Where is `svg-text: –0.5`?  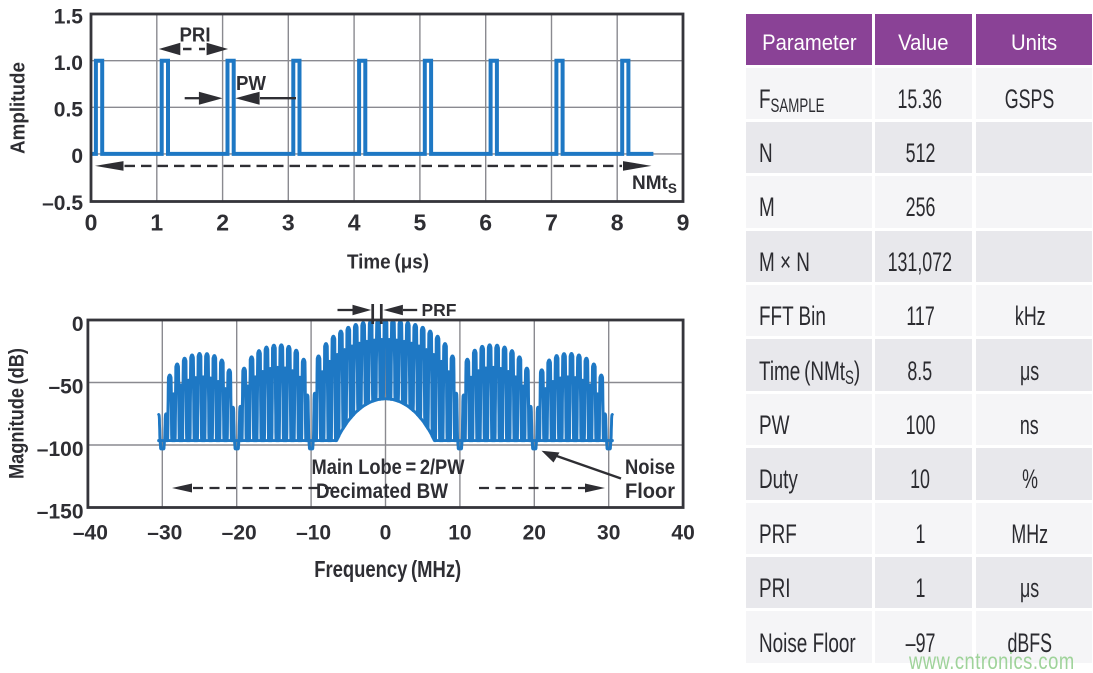
svg-text: –0.5 is located at coordinates (62, 203).